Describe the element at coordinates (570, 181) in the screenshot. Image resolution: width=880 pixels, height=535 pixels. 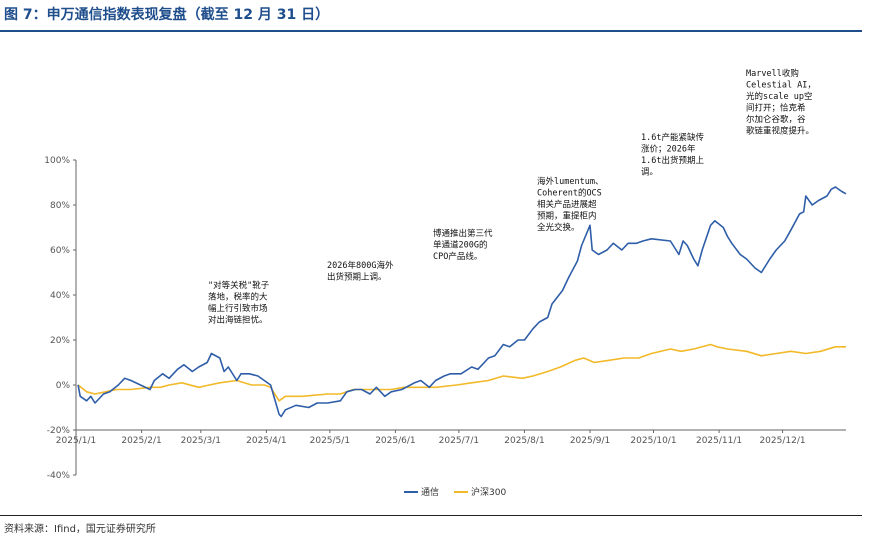
I see `annotation-text: 海外lumentum、` at that location.